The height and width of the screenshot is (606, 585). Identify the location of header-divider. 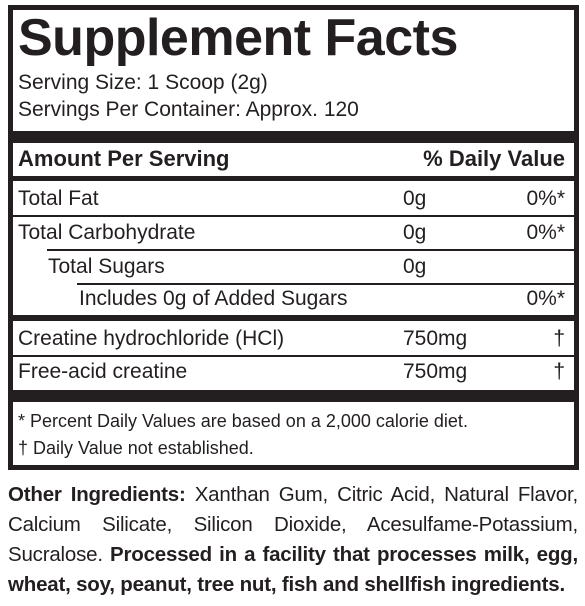
(293, 178).